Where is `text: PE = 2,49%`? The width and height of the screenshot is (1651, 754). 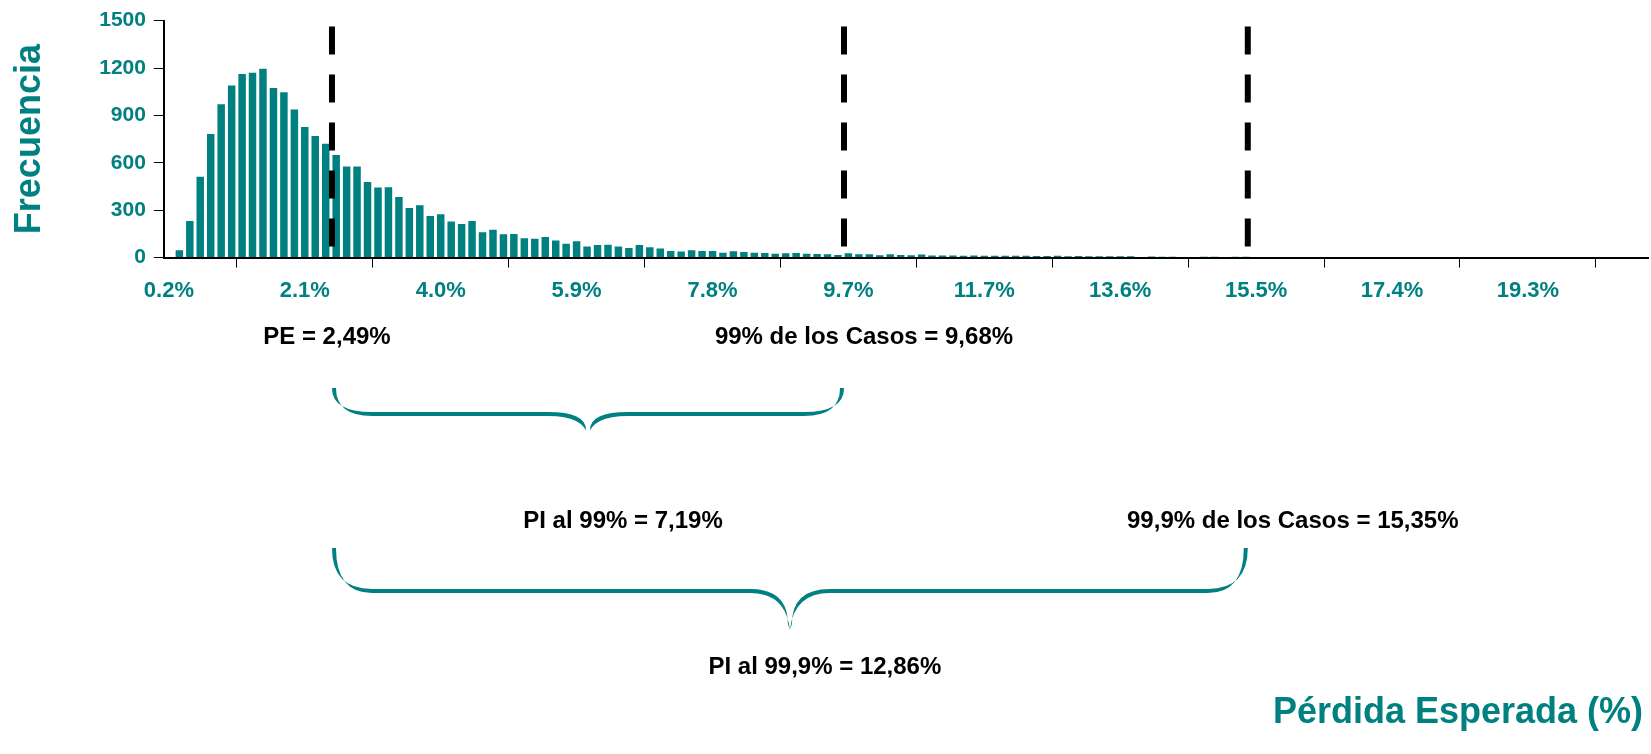
text: PE = 2,49% is located at coordinates (327, 335).